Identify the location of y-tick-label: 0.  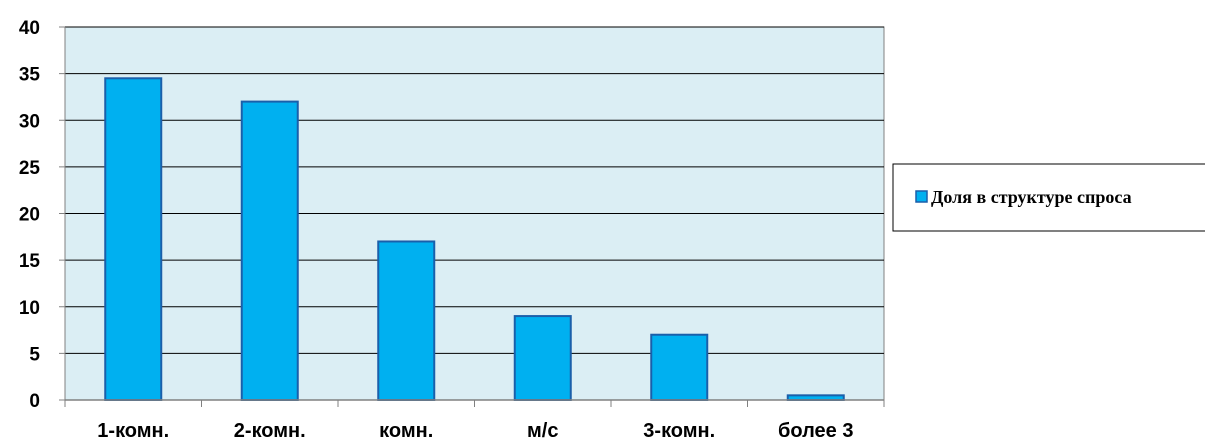
(34, 401).